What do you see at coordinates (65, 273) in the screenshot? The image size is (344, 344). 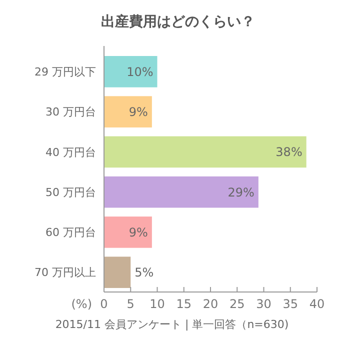 I see `y-tick-label: 70 万円以上` at bounding box center [65, 273].